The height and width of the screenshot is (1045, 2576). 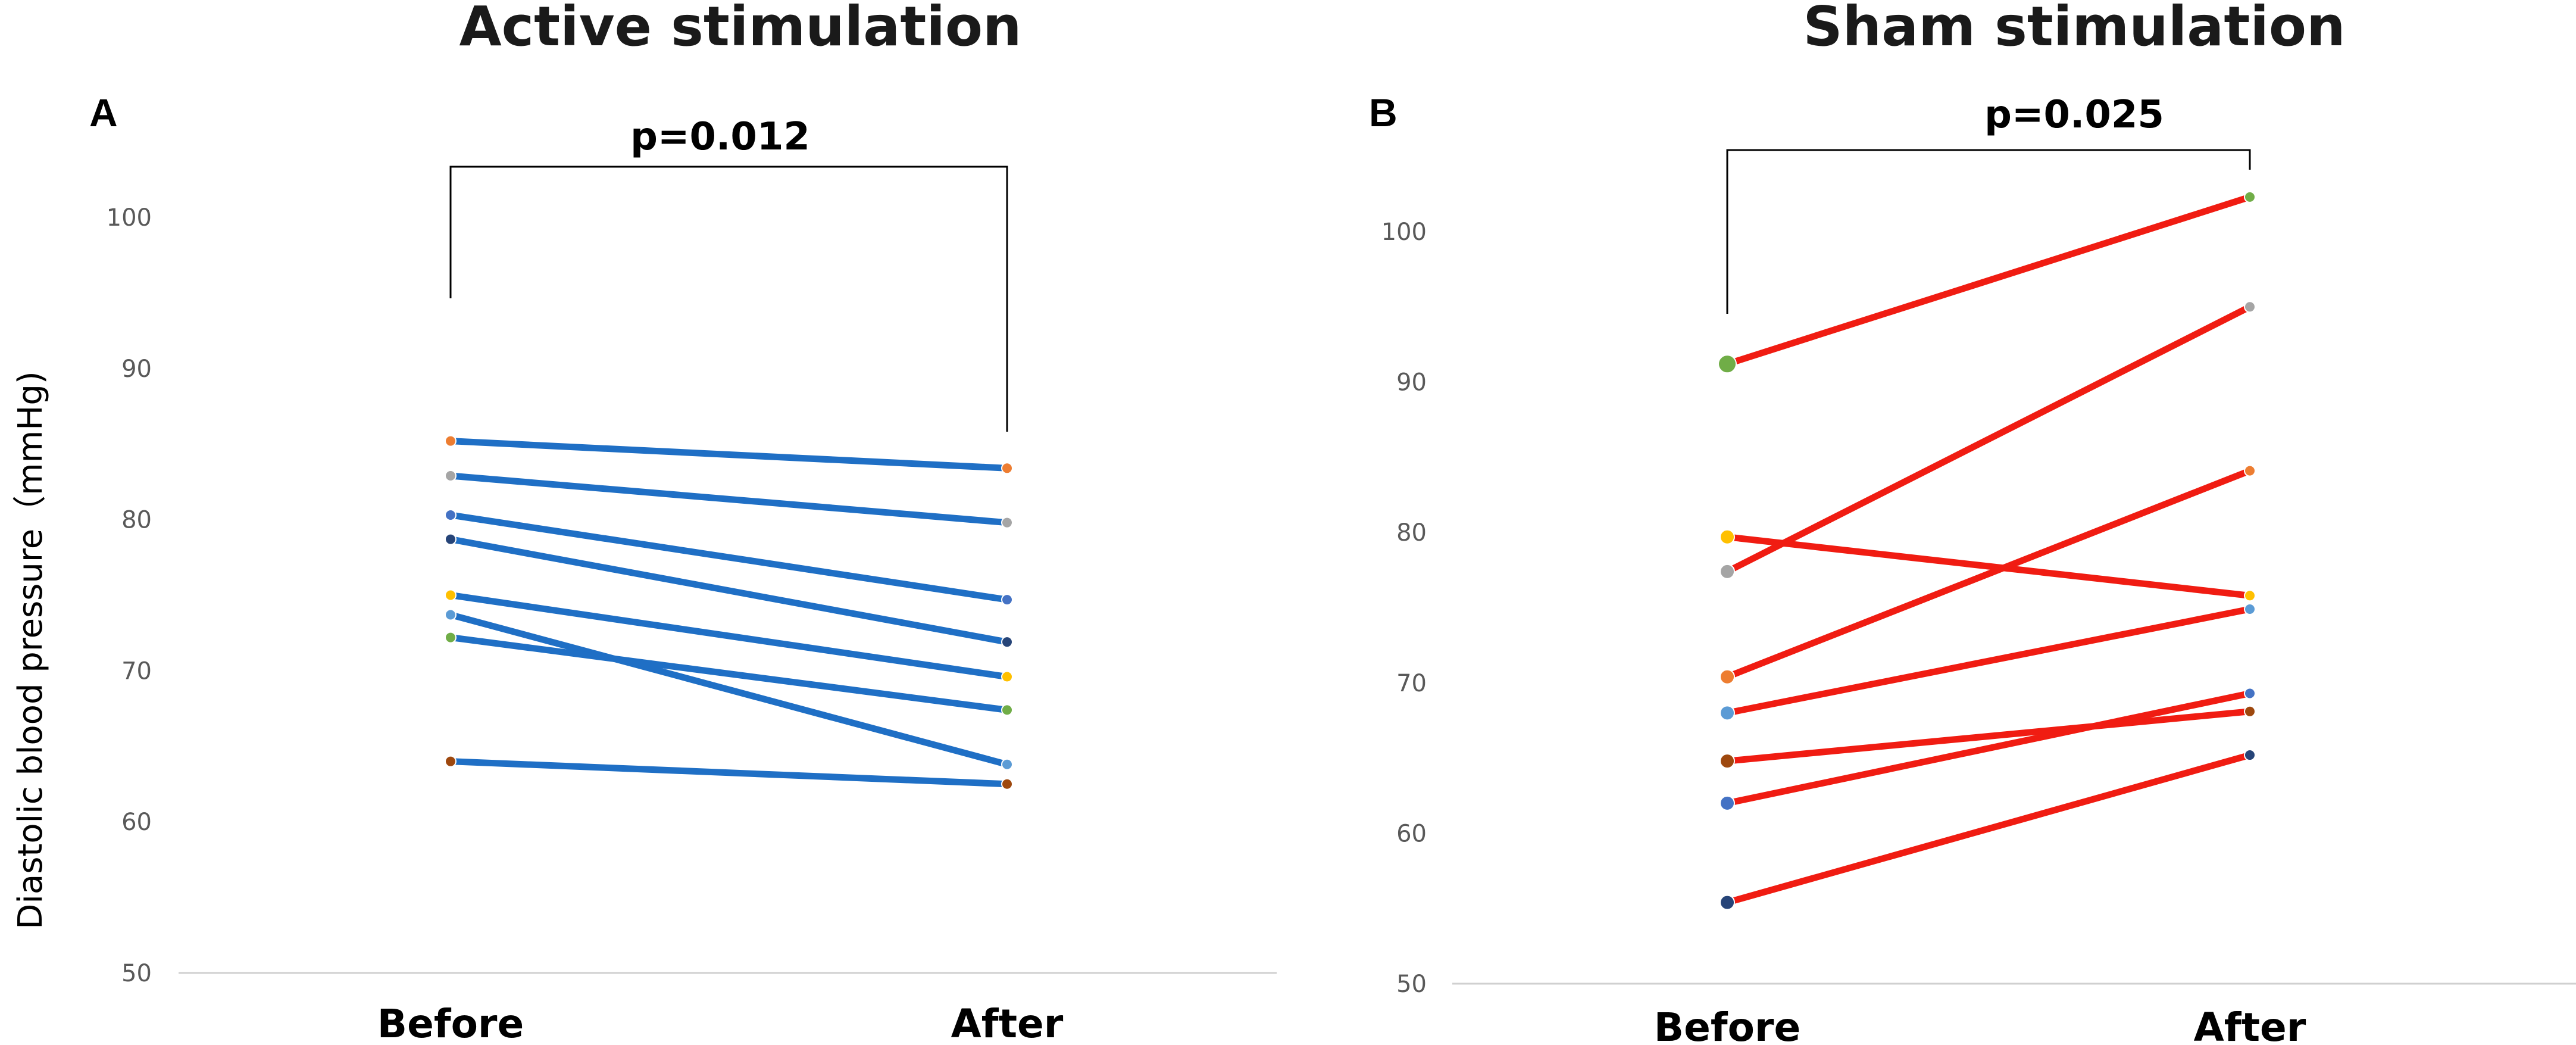 I want to click on panel-a-y-ticks: 50 60 70 80 90 100, so click(x=129, y=595).